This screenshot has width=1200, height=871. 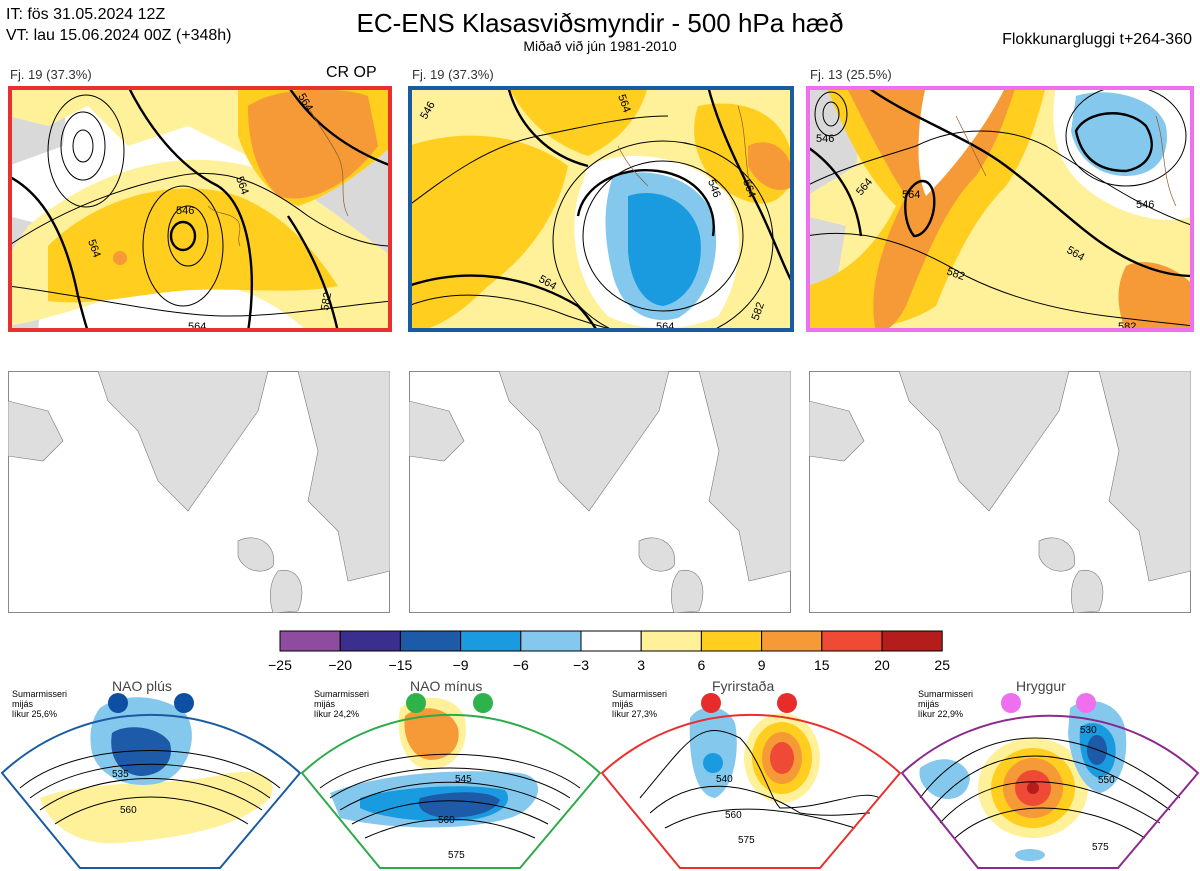 What do you see at coordinates (185, 211) in the screenshot?
I see `cluster-1-contour-label: 546` at bounding box center [185, 211].